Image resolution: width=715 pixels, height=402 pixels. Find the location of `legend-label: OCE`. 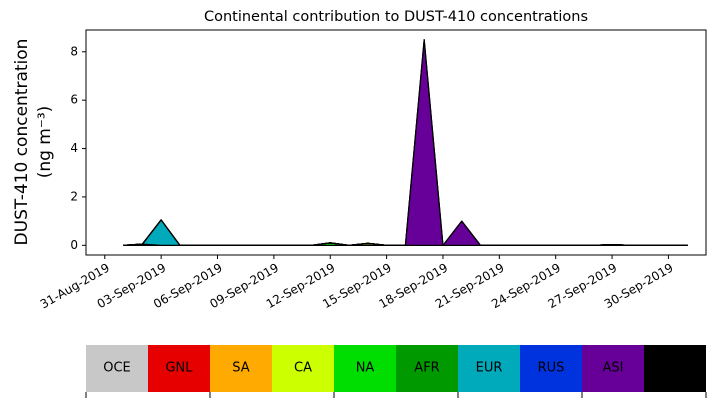

legend-label: OCE is located at coordinates (117, 368).